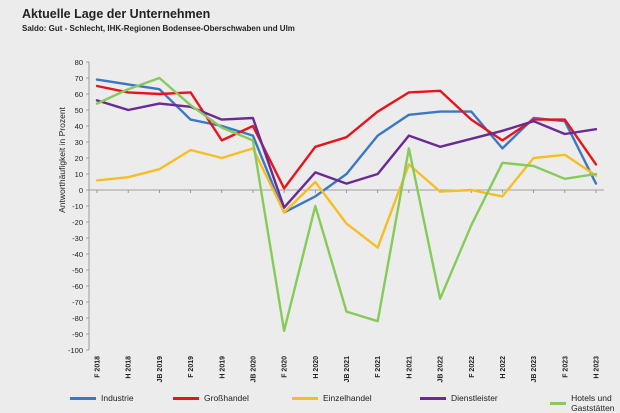  I want to click on y-tick-label: 50, so click(79, 110).